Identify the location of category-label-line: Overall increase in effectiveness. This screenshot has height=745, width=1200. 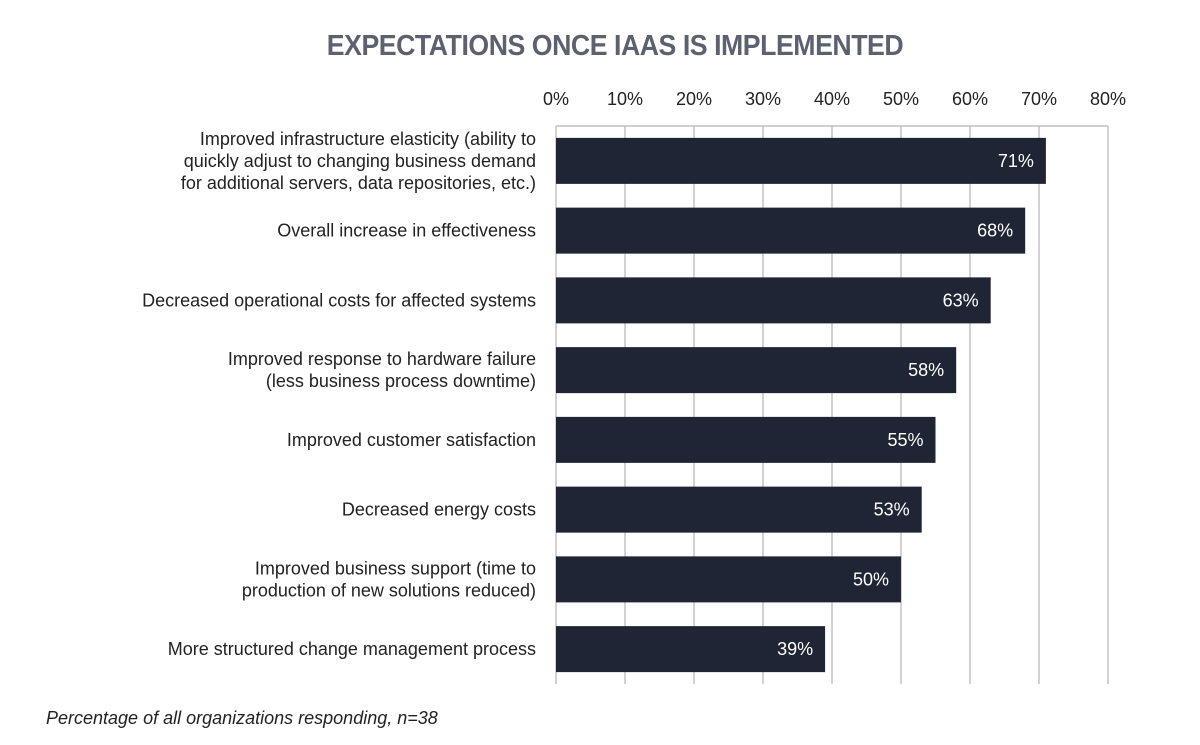
(406, 231).